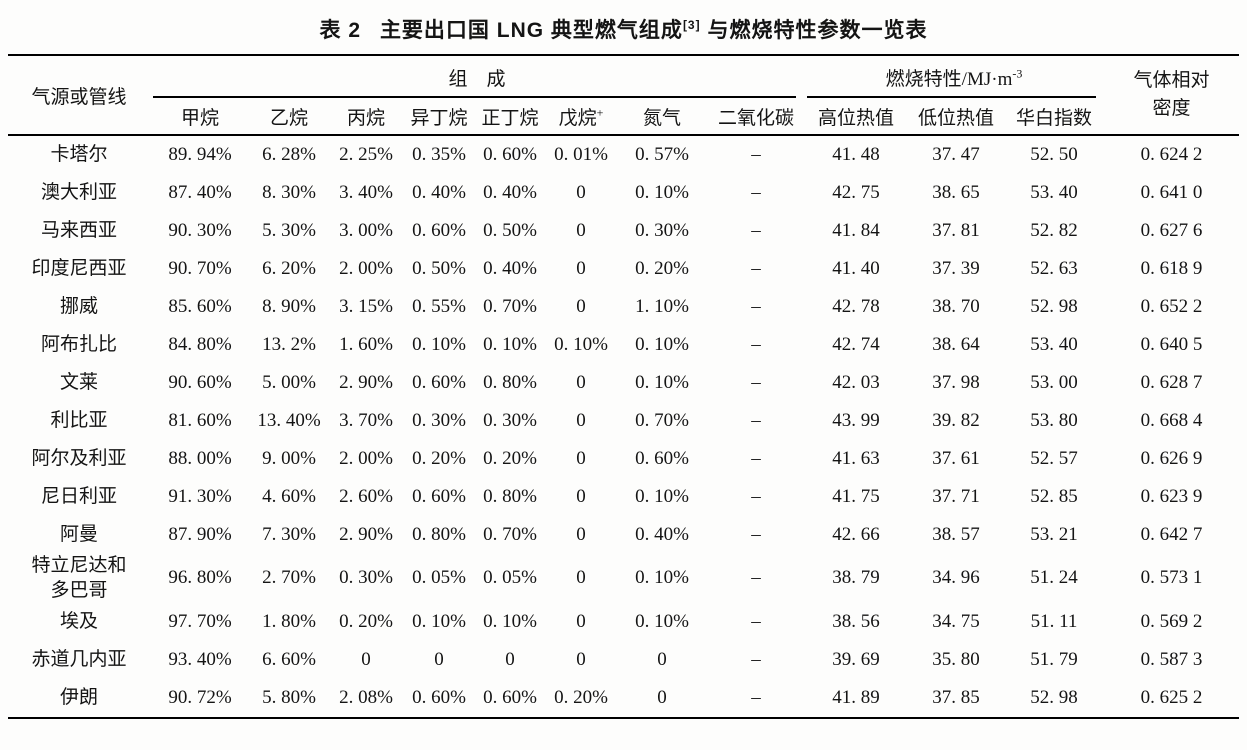  I want to click on cell: 52. 63, so click(1054, 268).